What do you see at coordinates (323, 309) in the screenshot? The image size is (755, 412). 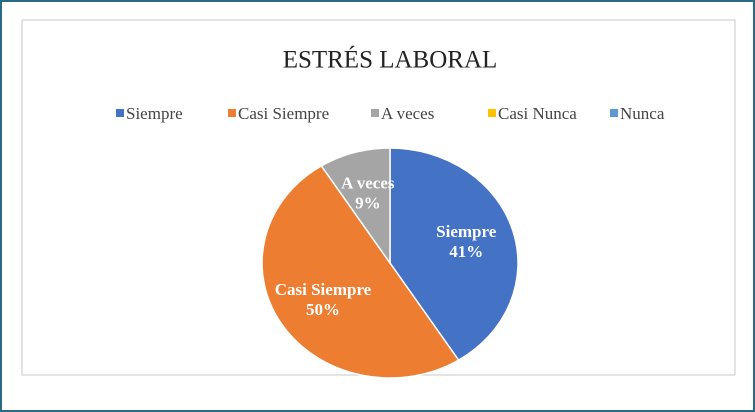 I see `data-label: 50%` at bounding box center [323, 309].